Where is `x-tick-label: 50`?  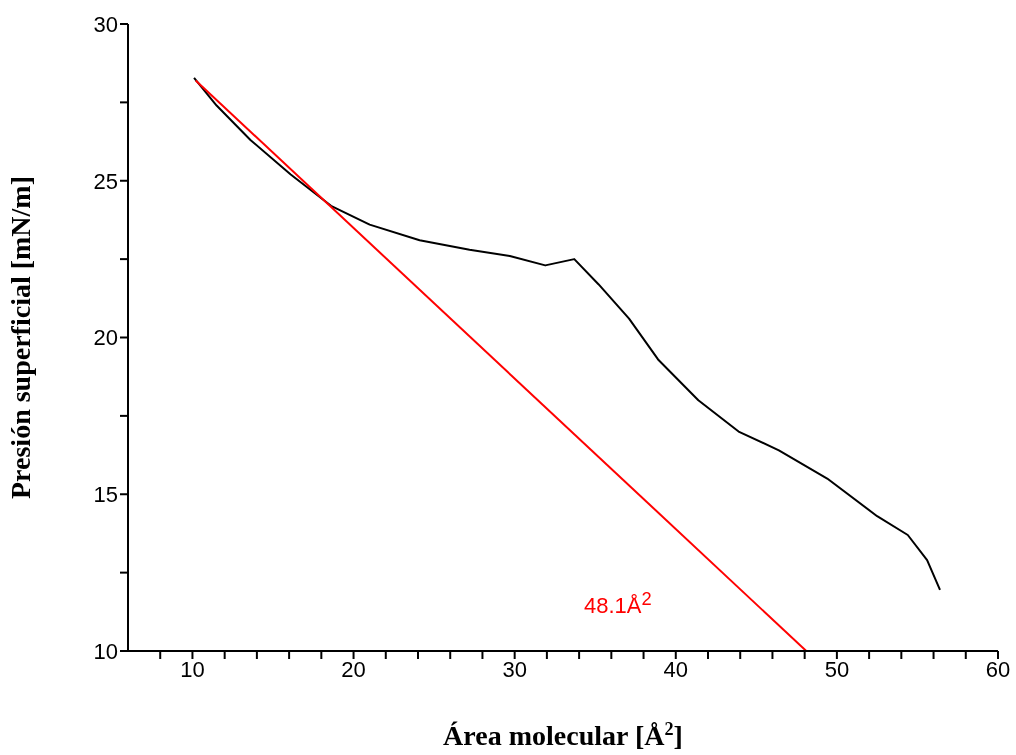
x-tick-label: 50 is located at coordinates (837, 669).